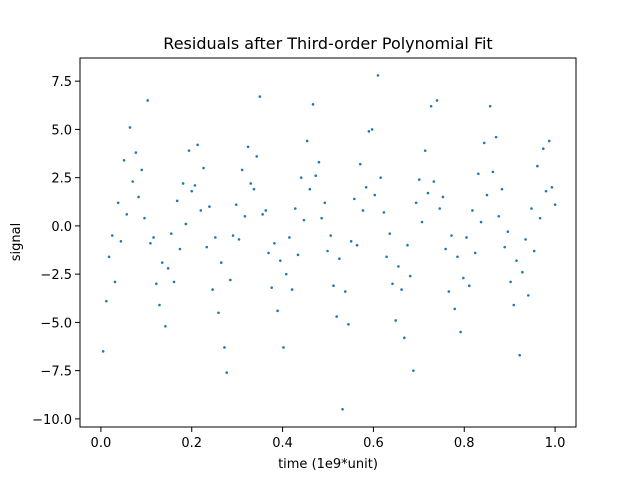 This screenshot has width=640, height=480. I want to click on y-tick-label: −7.5, so click(56, 372).